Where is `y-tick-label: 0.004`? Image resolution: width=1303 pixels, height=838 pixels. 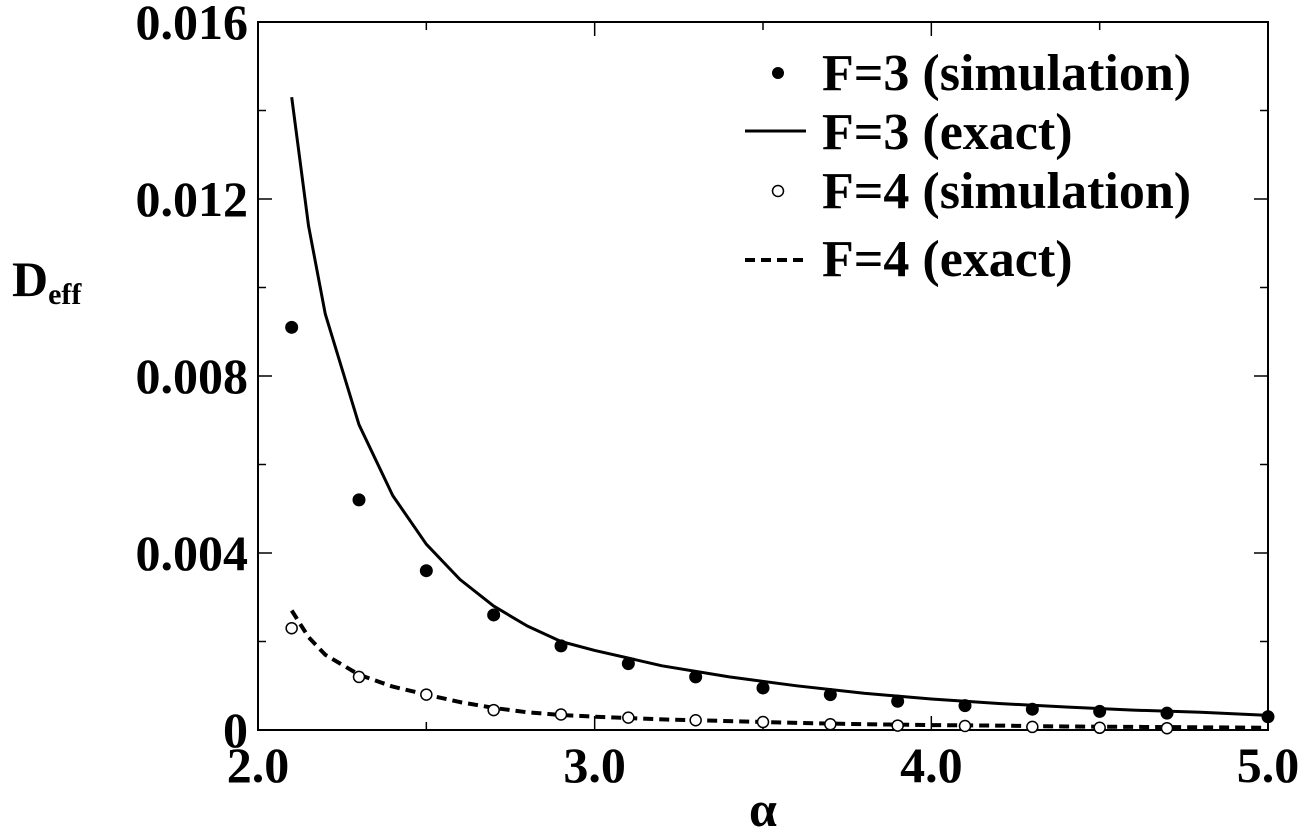
y-tick-label: 0.004 is located at coordinates (192, 553).